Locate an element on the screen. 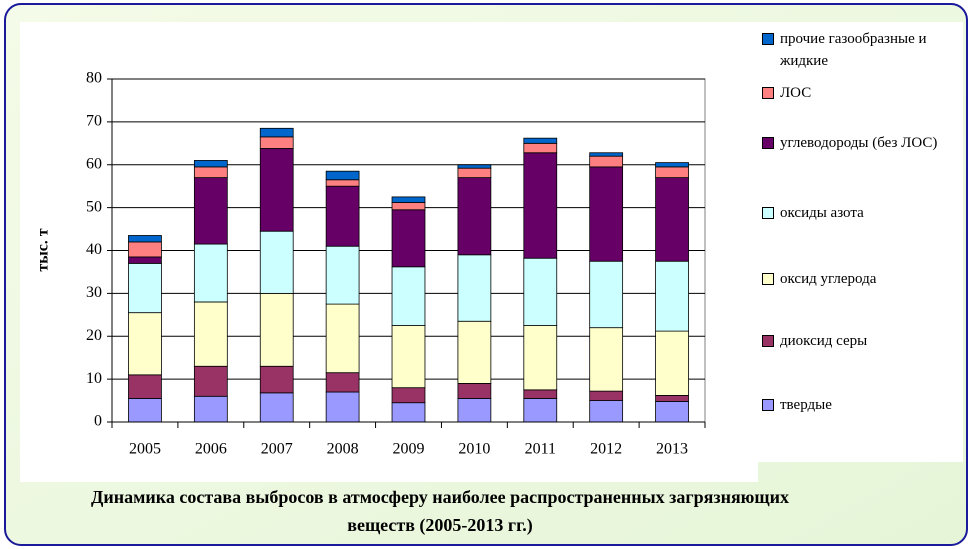 The width and height of the screenshot is (972, 549). x-tick-label: 2007 is located at coordinates (277, 449).